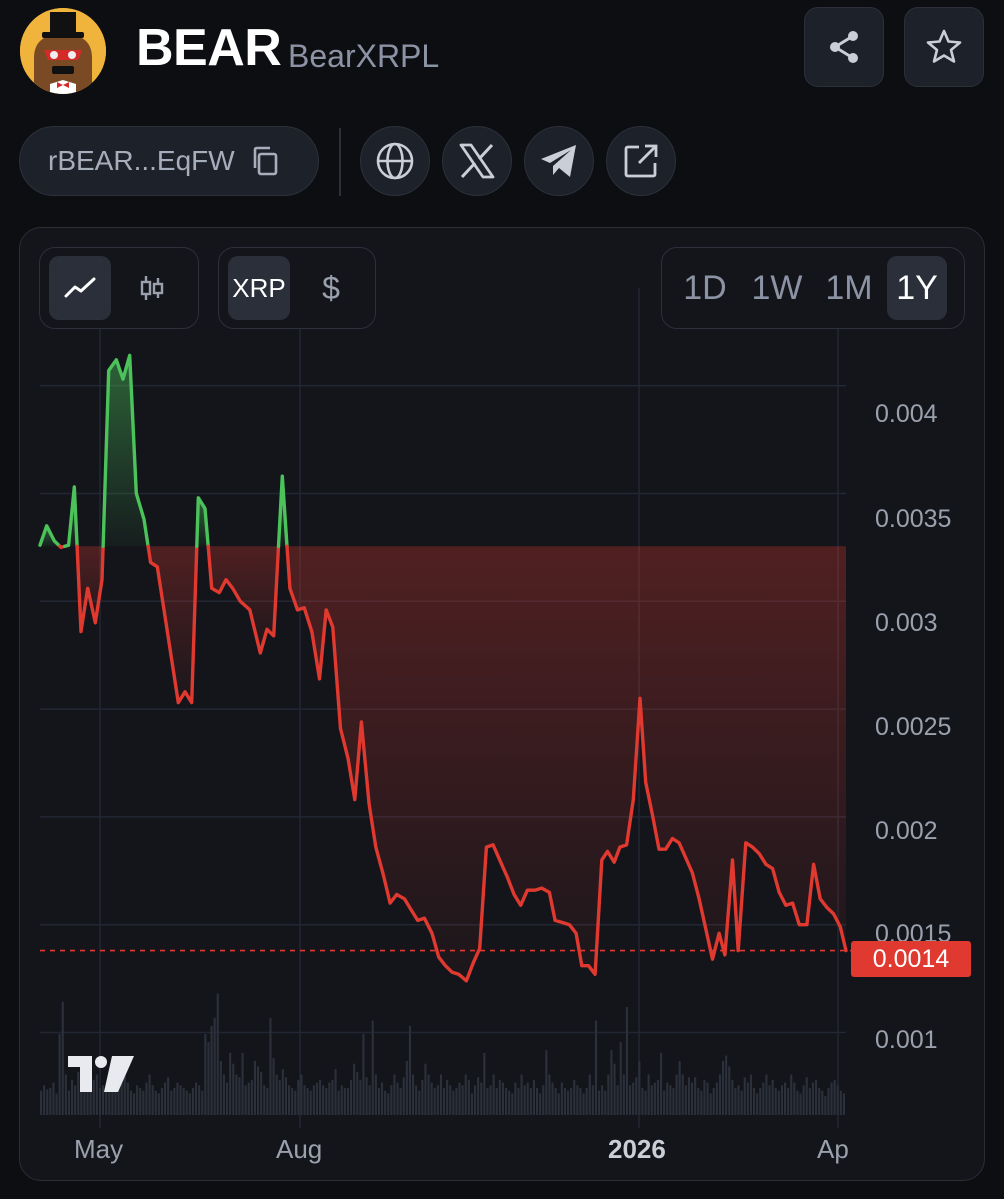 This screenshot has width=1004, height=1199. I want to click on favorite-button, so click(944, 47).